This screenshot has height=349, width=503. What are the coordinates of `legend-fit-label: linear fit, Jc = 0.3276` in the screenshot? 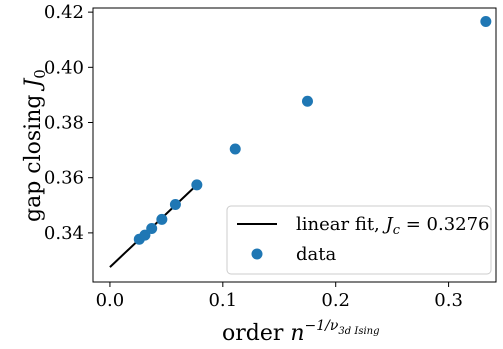 It's located at (393, 226).